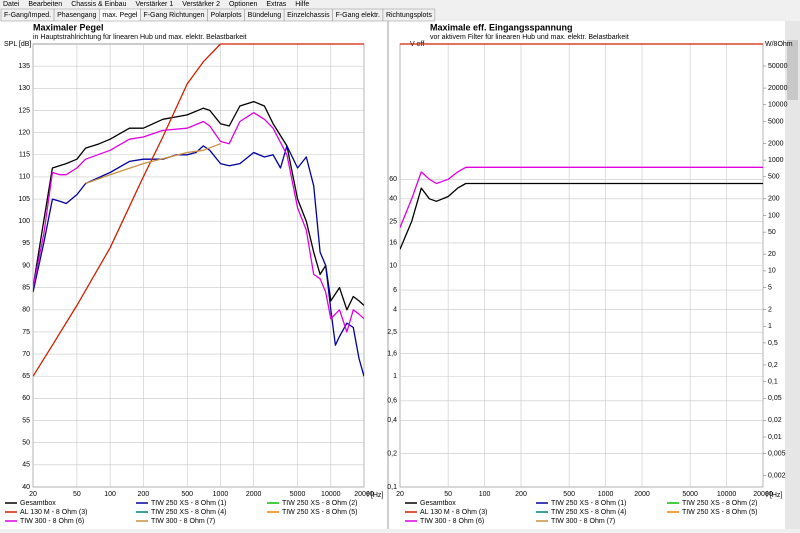 The width and height of the screenshot is (800, 533). What do you see at coordinates (777, 476) in the screenshot?
I see `y2-tick-label: 0,002` at bounding box center [777, 476].